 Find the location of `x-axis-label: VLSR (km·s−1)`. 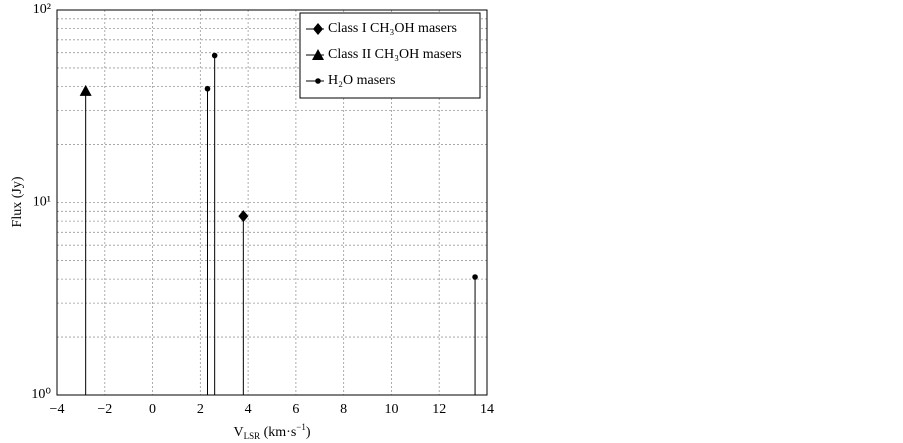

x-axis-label: VLSR (km·s−1) is located at coordinates (271, 431).